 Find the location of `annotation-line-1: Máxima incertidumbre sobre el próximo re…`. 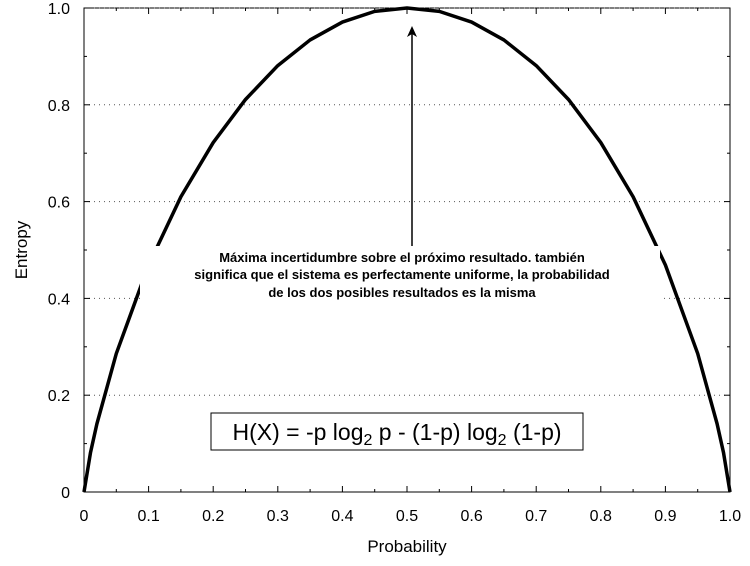

annotation-line-1: Máxima incertidumbre sobre el próximo re… is located at coordinates (402, 257).